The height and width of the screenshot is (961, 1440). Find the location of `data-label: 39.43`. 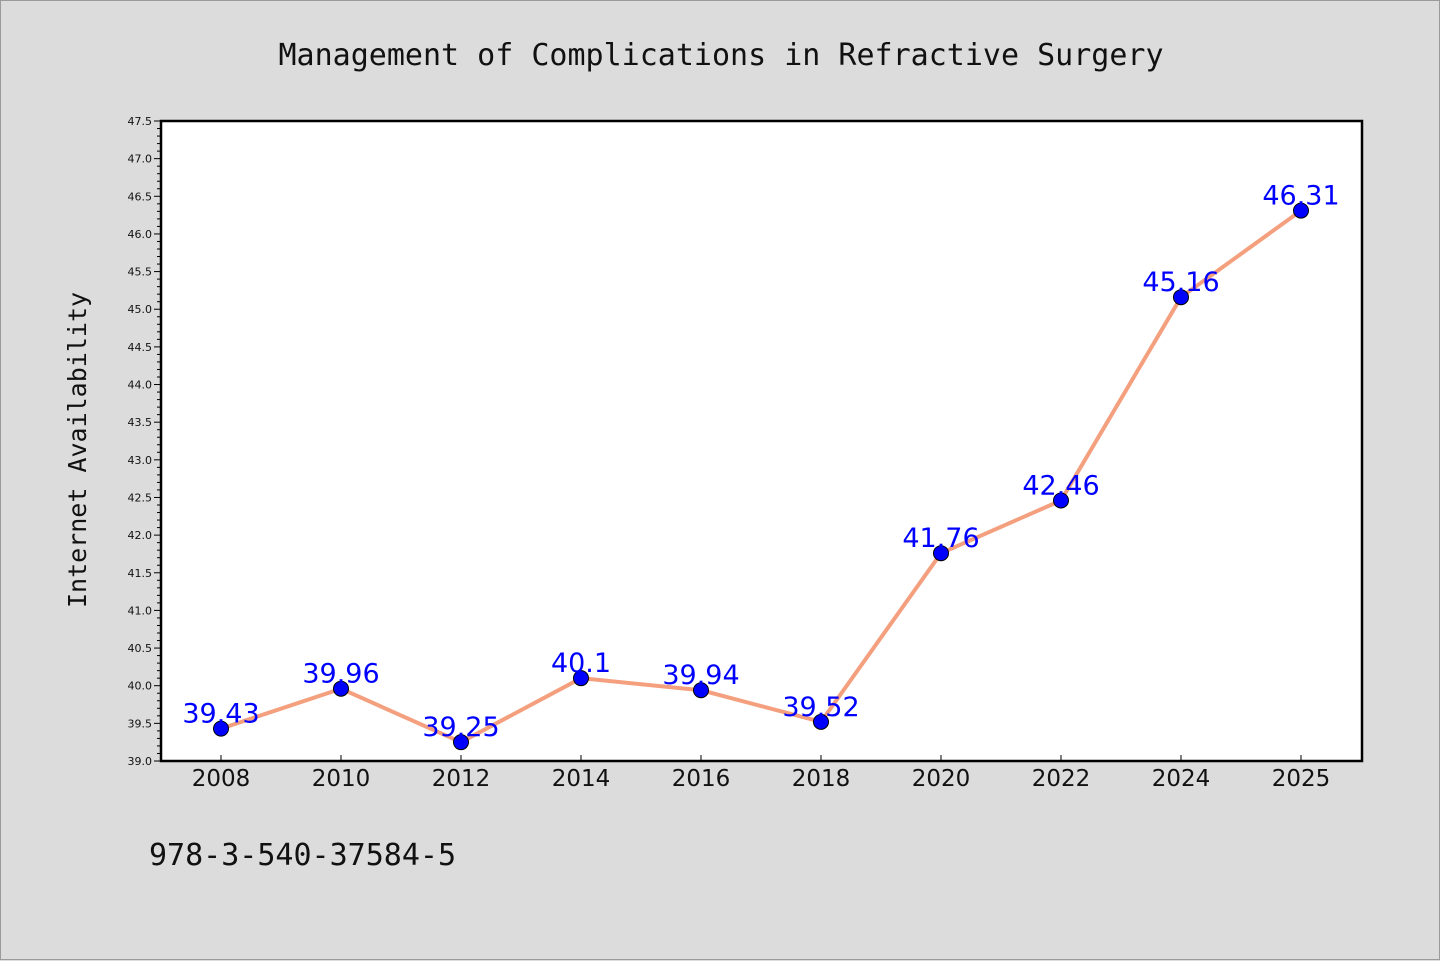

data-label: 39.43 is located at coordinates (220, 714).